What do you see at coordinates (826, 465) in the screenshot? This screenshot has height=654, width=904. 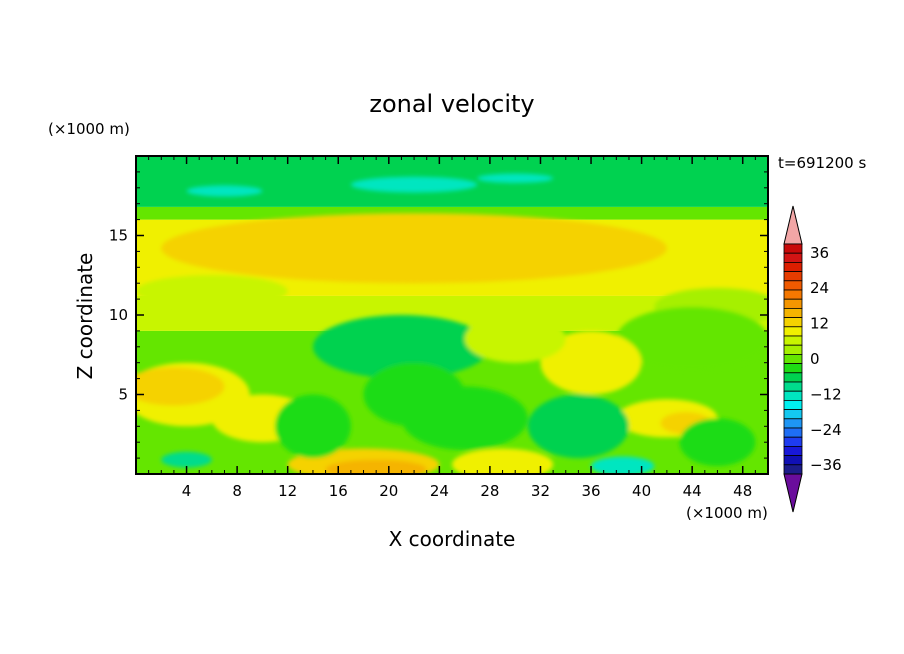 I see `colorbar-tick-label: −36` at bounding box center [826, 465].